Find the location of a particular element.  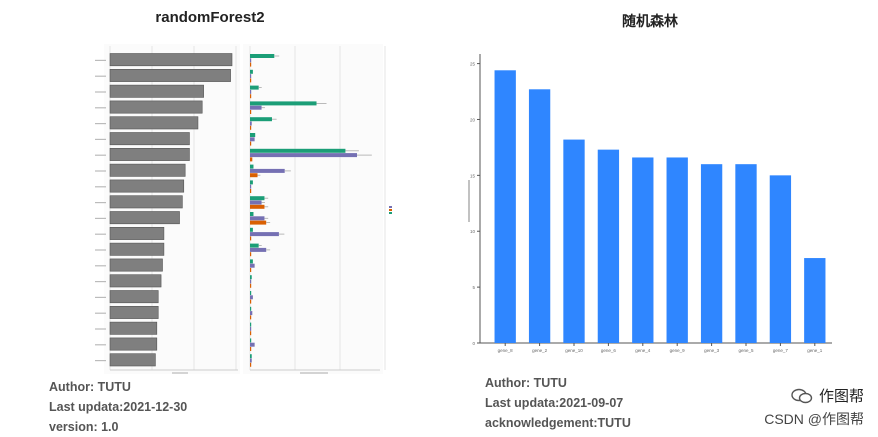

last-update-text: Last updata:2021-09-07 is located at coordinates (554, 403).